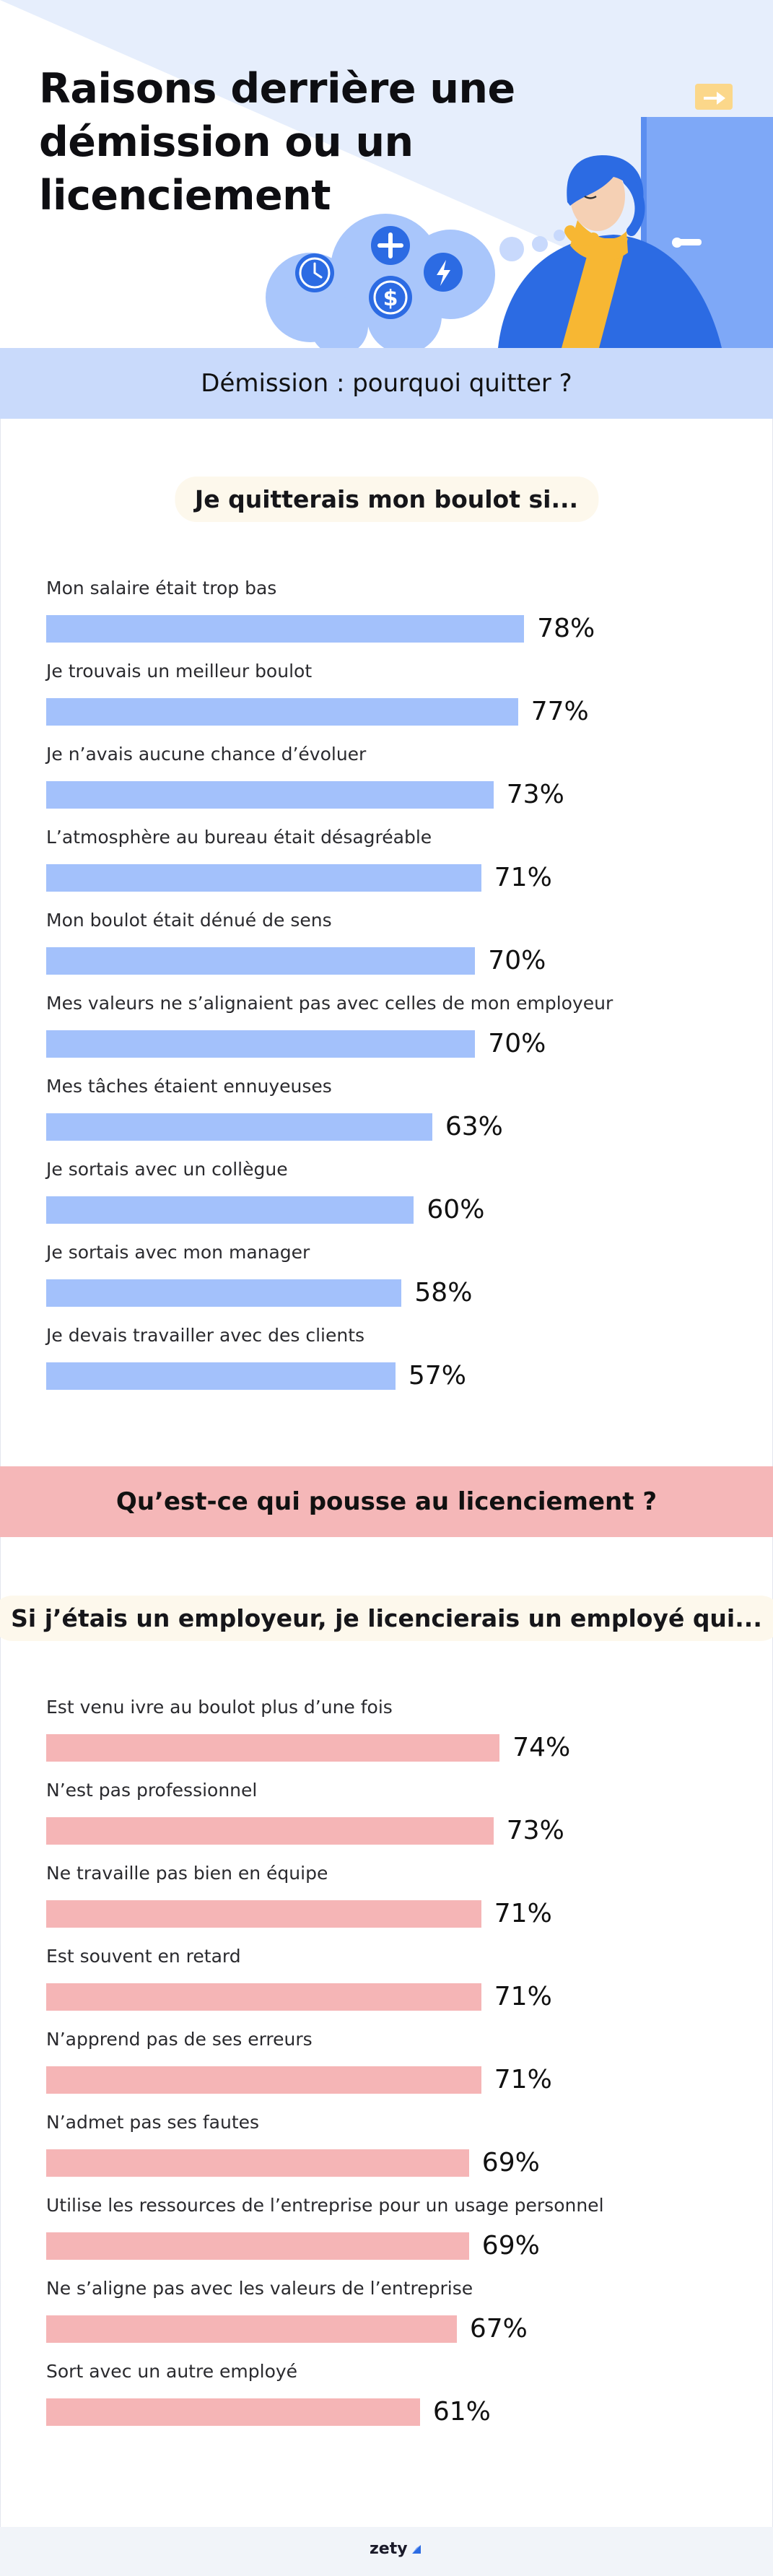 The width and height of the screenshot is (773, 2576). I want to click on resignation-chart-row: Mon salaire était trop bas 78%, so click(386, 619).